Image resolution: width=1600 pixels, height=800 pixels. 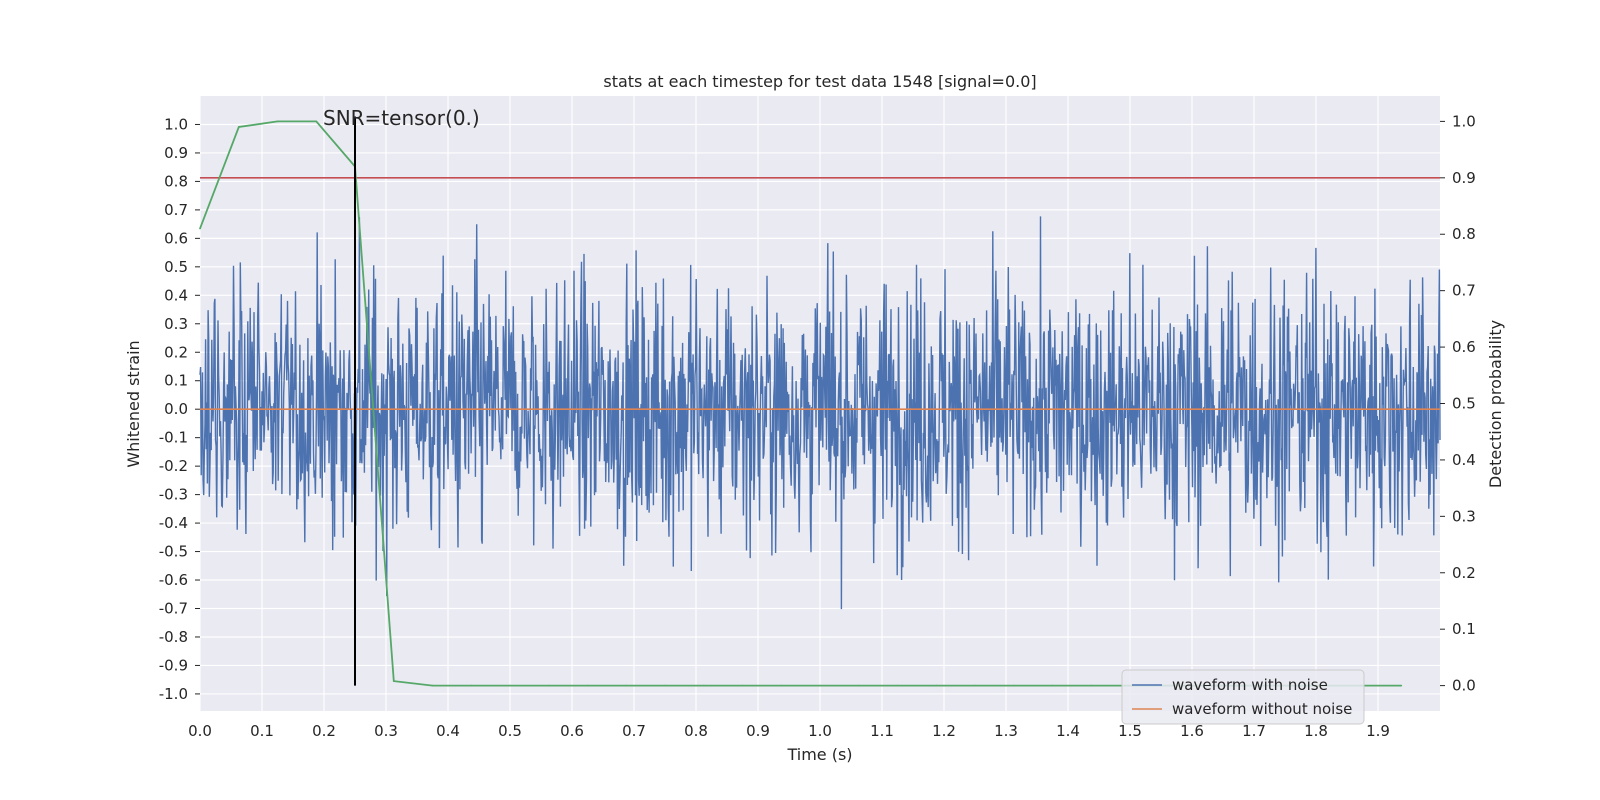 I want to click on y-right-tick-label: 0.3, so click(x=1464, y=516).